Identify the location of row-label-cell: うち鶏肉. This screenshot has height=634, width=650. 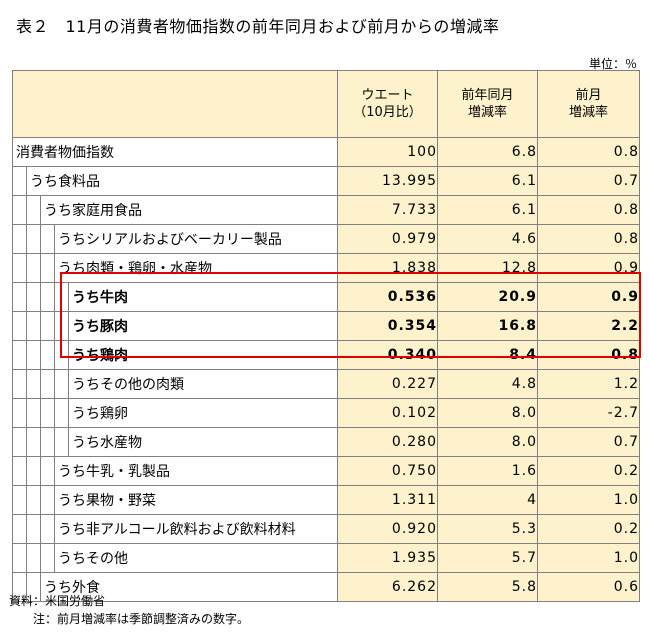
(175, 355).